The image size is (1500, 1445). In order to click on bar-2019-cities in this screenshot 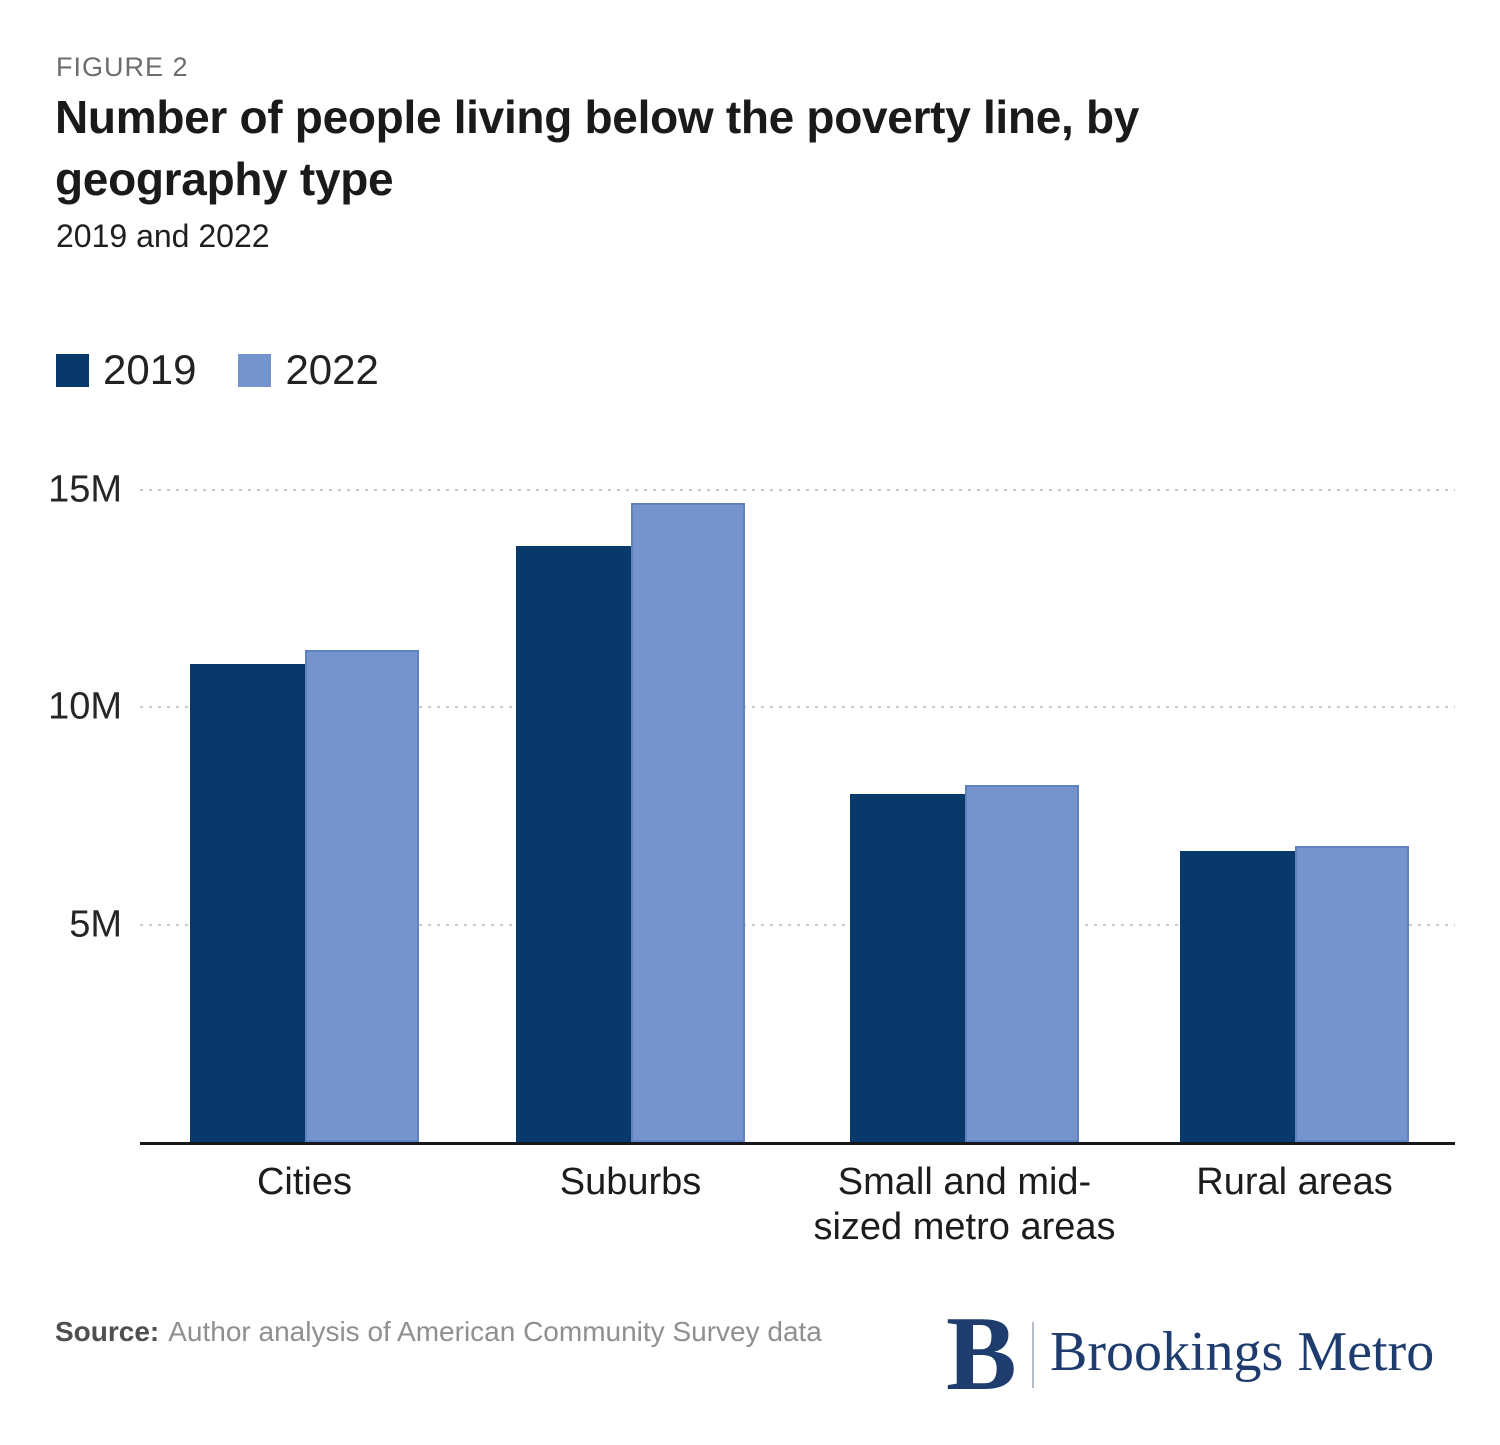, I will do `click(247, 902)`.